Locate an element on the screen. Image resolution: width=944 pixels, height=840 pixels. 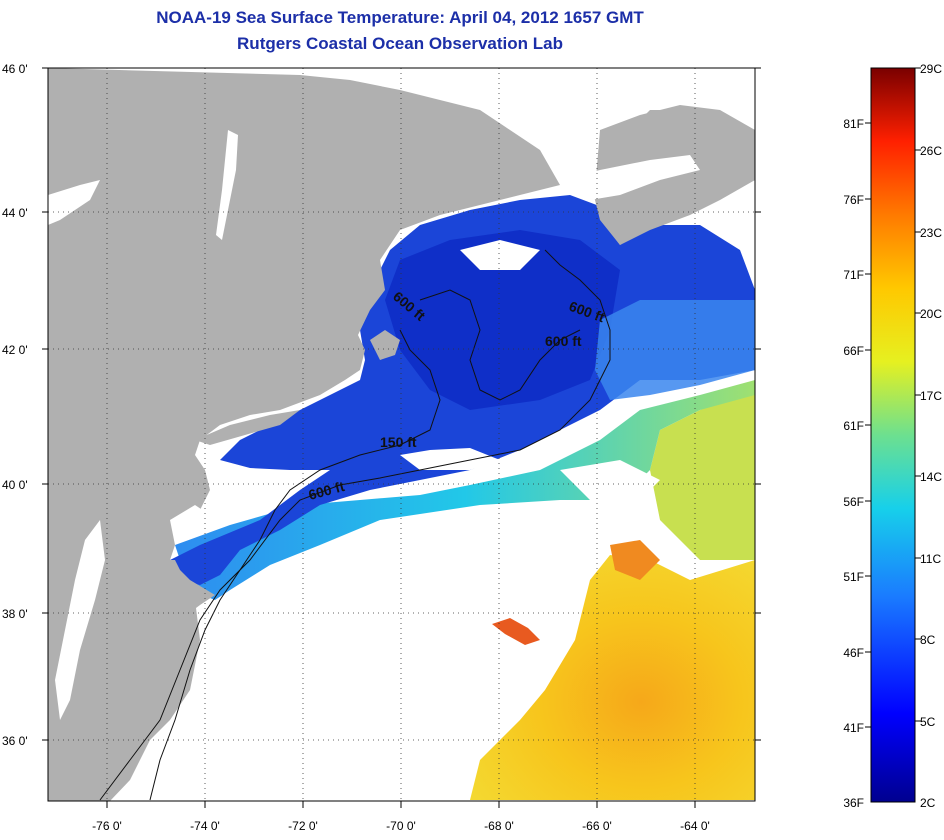
colorbar-ticks is located at coordinates (893, 397).